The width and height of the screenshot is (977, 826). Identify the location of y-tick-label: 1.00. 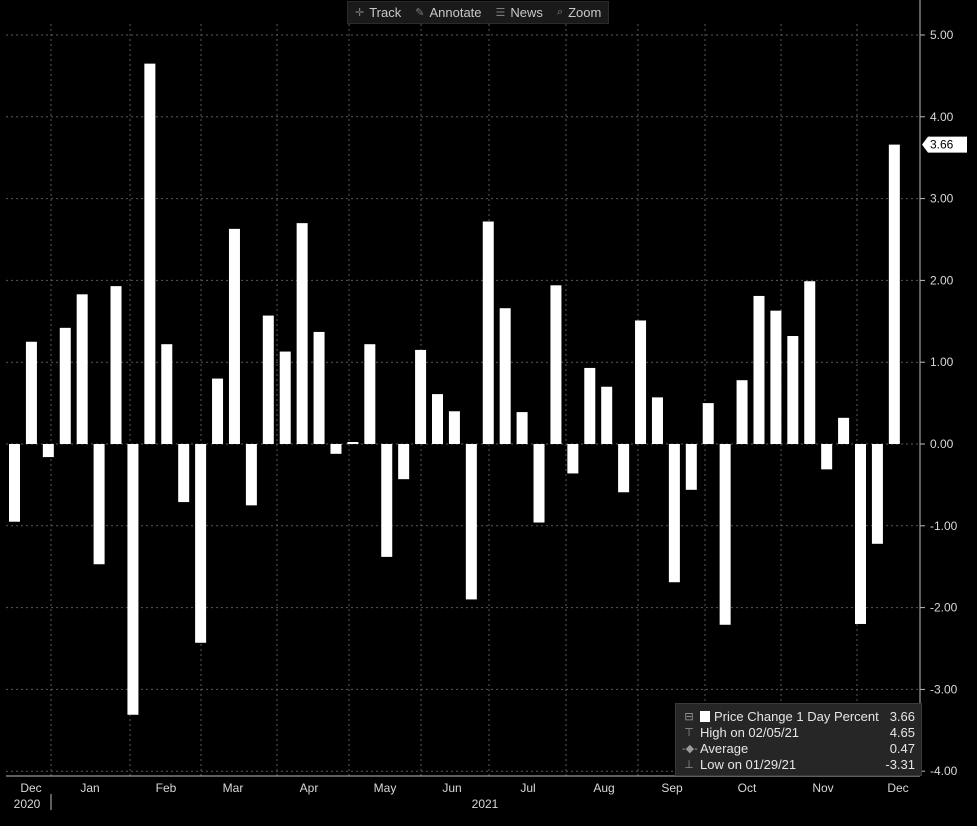
(942, 362).